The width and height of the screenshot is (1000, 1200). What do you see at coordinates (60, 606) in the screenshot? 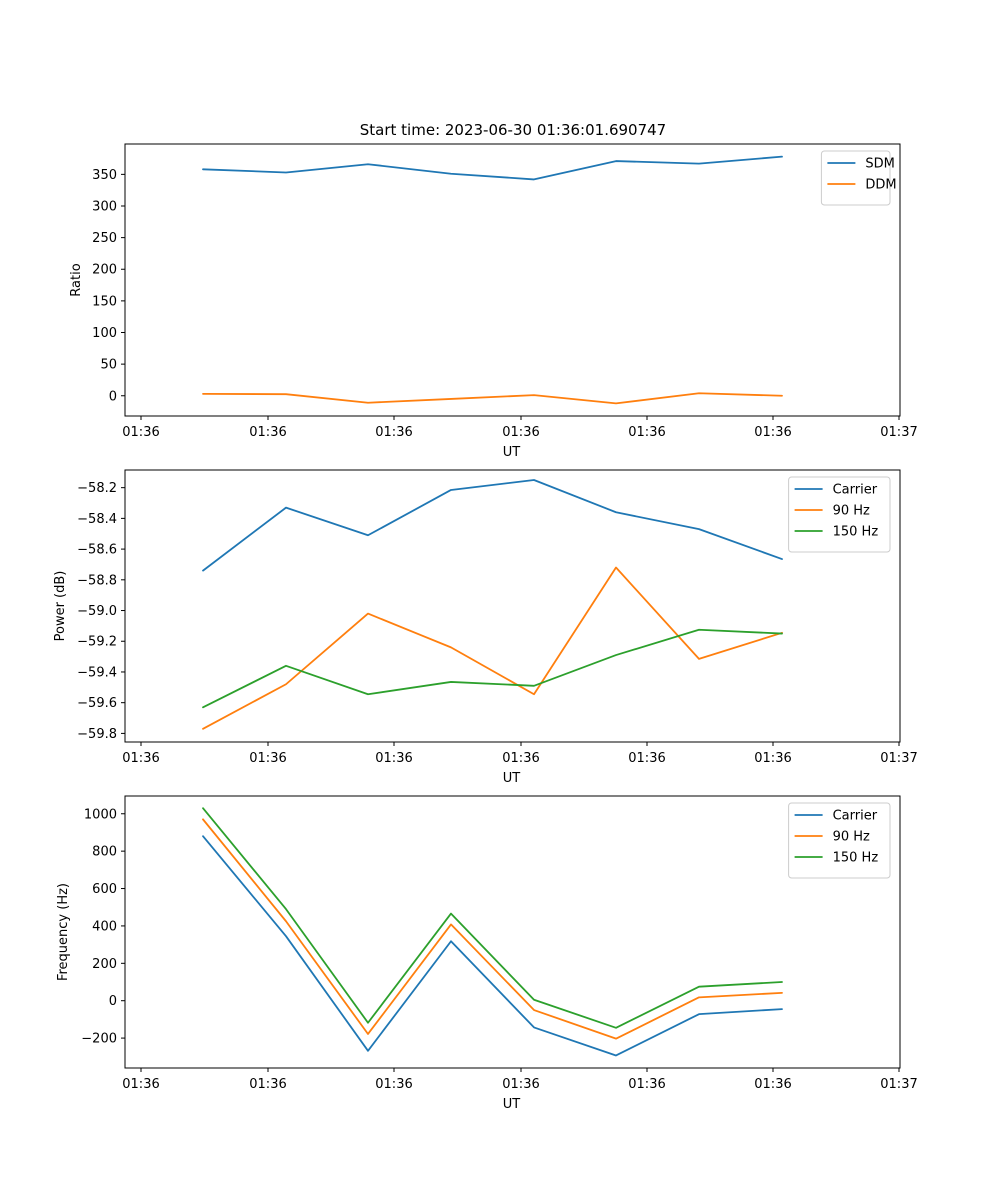
I see `y-axis-label: Power (dB)` at bounding box center [60, 606].